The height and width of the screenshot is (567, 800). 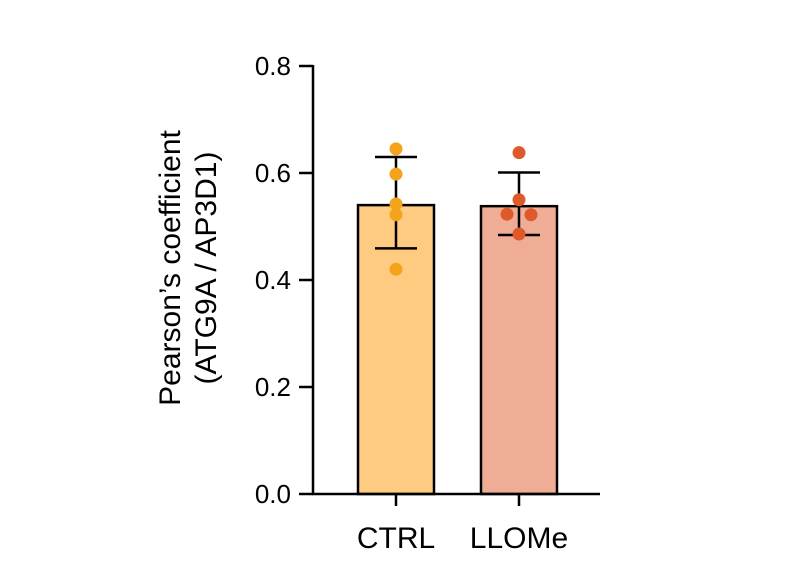 I want to click on bar-llome, so click(x=519, y=350).